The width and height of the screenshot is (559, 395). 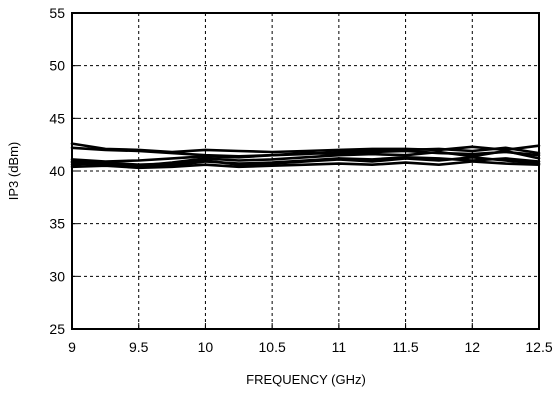 What do you see at coordinates (538, 347) in the screenshot?
I see `x-tick-label: 12.5` at bounding box center [538, 347].